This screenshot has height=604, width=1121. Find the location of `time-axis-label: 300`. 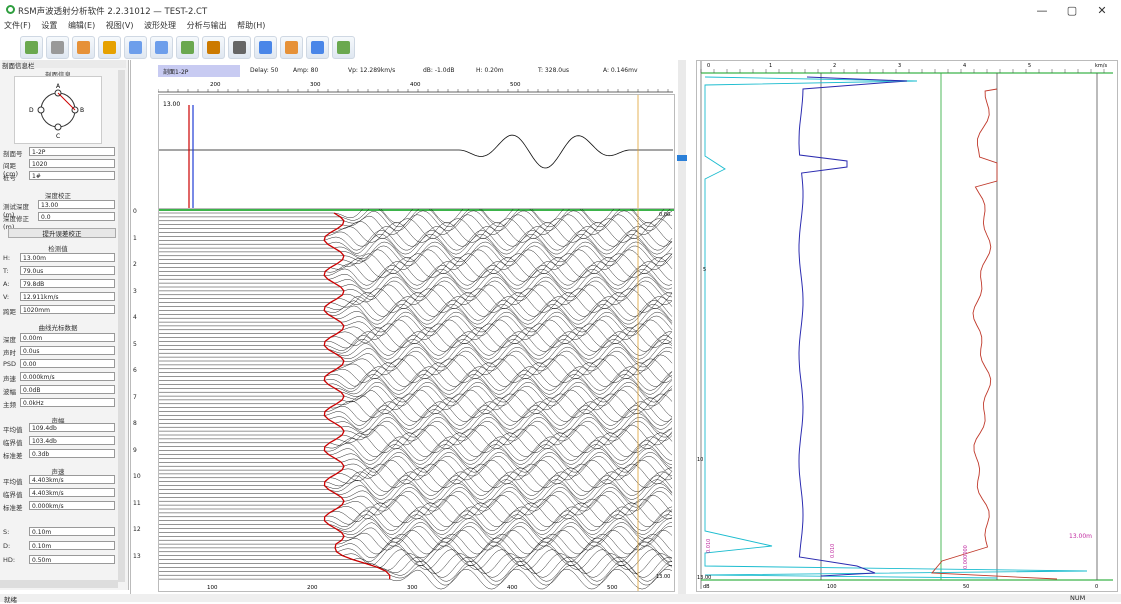

time-axis-label: 300 is located at coordinates (412, 588).